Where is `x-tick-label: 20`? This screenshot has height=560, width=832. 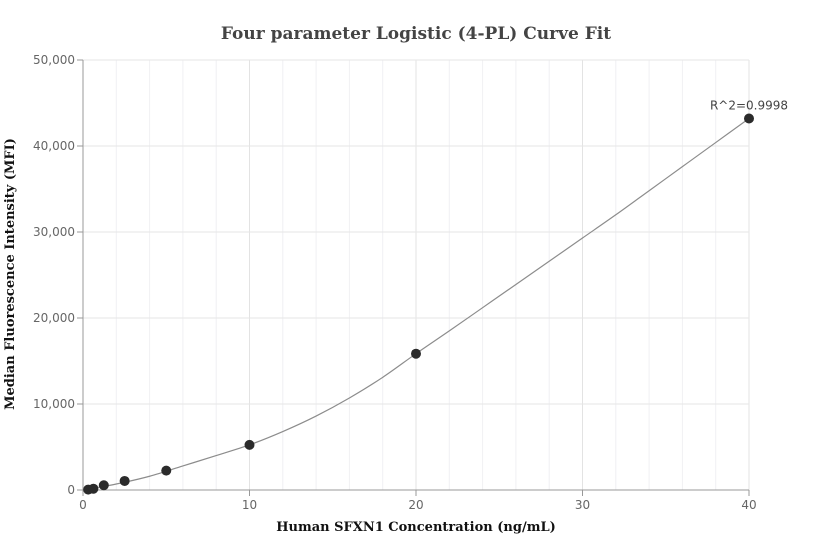
x-tick-label: 20 is located at coordinates (415, 505).